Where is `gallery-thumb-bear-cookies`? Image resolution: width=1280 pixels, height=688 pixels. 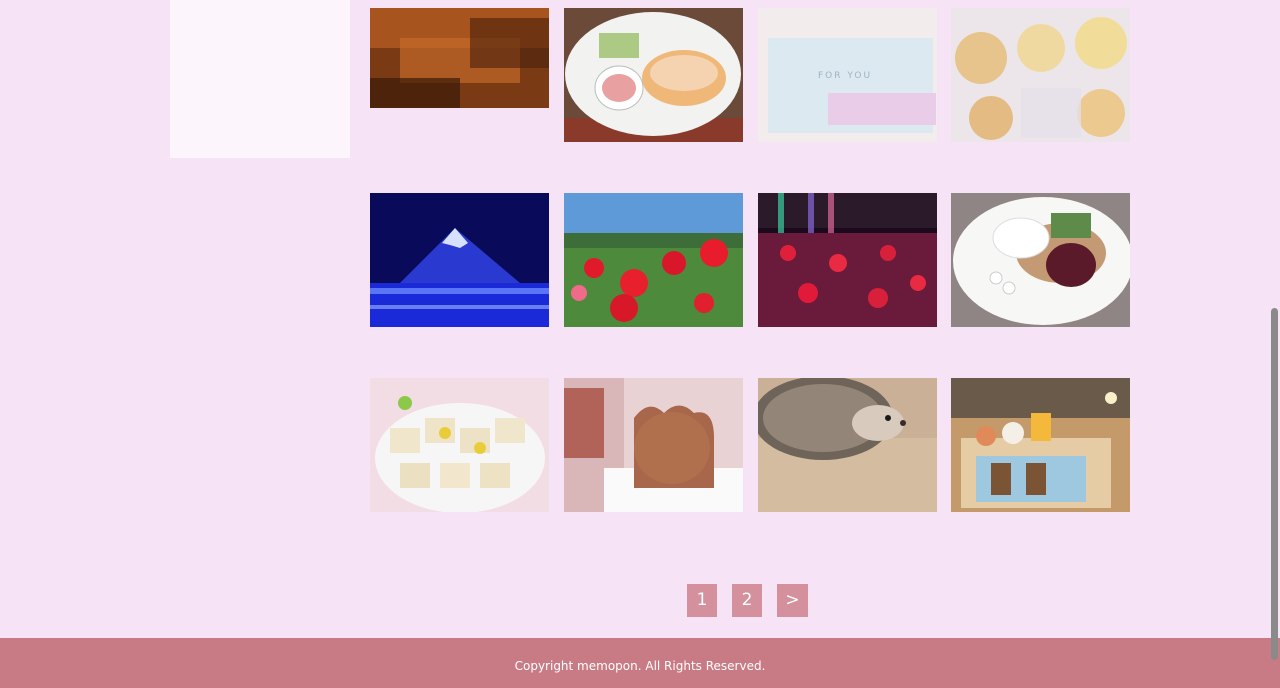 gallery-thumb-bear-cookies is located at coordinates (1040, 75).